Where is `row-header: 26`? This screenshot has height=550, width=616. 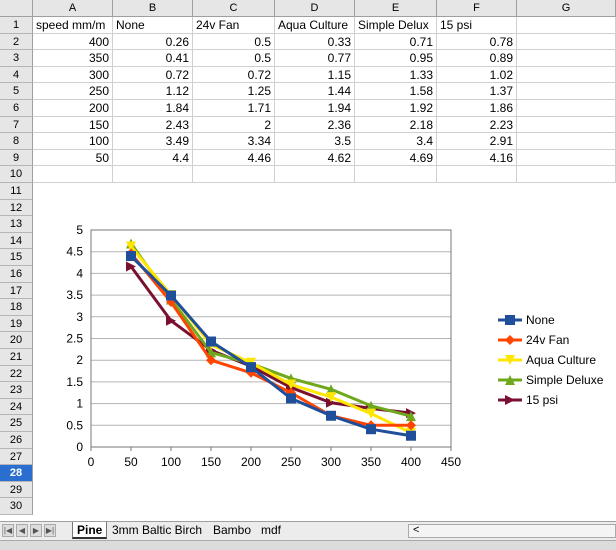
row-header: 26 is located at coordinates (16, 440).